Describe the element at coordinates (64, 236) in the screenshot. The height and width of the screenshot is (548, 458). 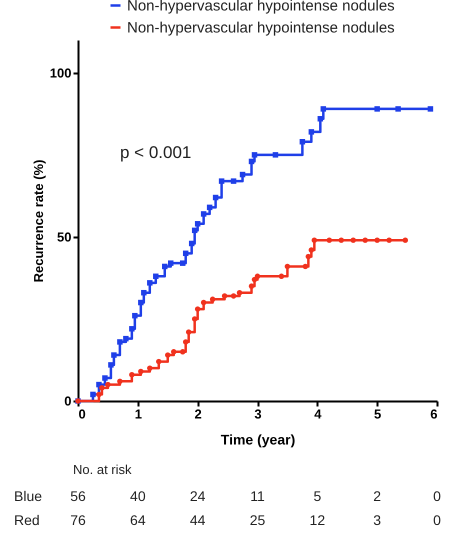
I see `y-tick-label: 50` at that location.